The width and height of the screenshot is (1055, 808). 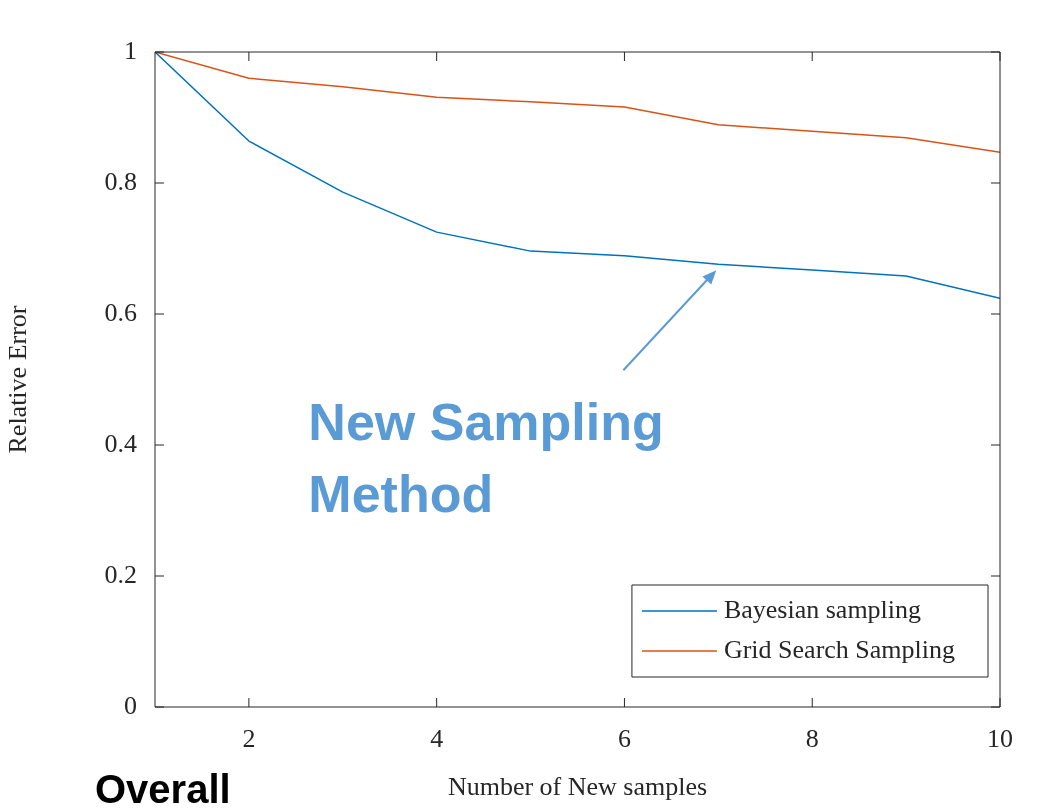 I want to click on legend-label: Bayesian sampling, so click(x=822, y=609).